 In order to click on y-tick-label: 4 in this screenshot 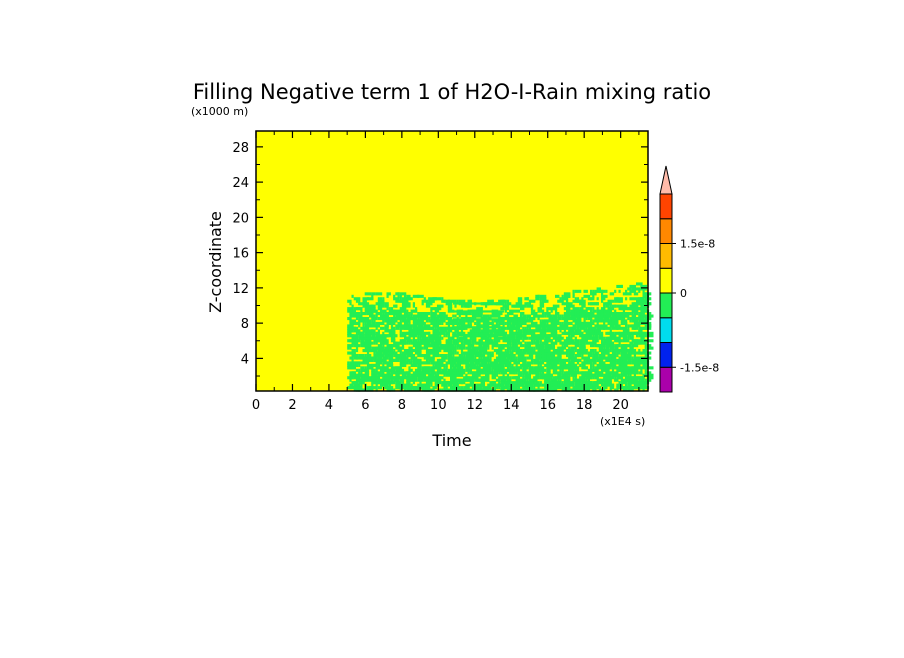, I will do `click(245, 359)`.